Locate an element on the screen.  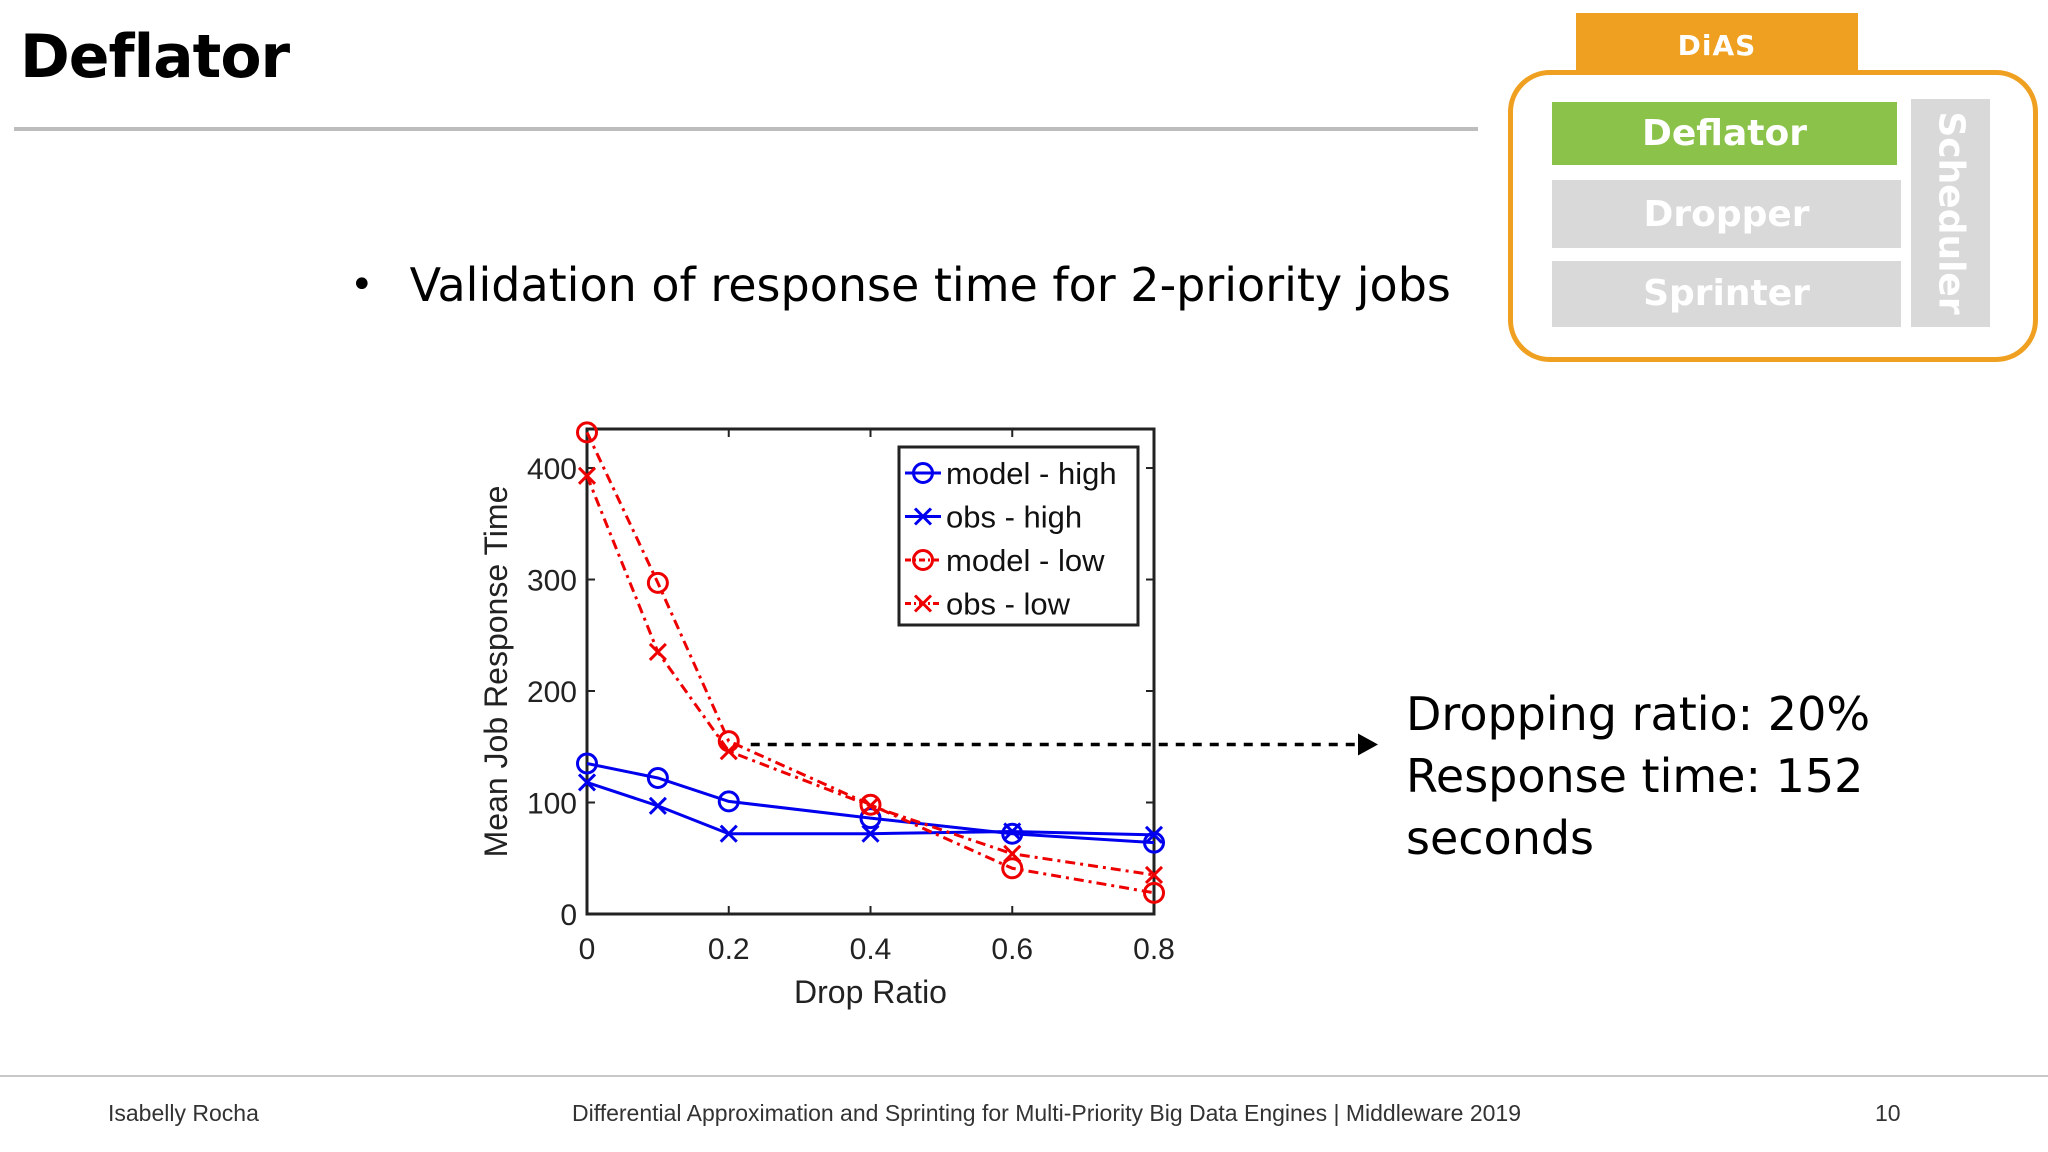
x-tick-label: 0 is located at coordinates (587, 949).